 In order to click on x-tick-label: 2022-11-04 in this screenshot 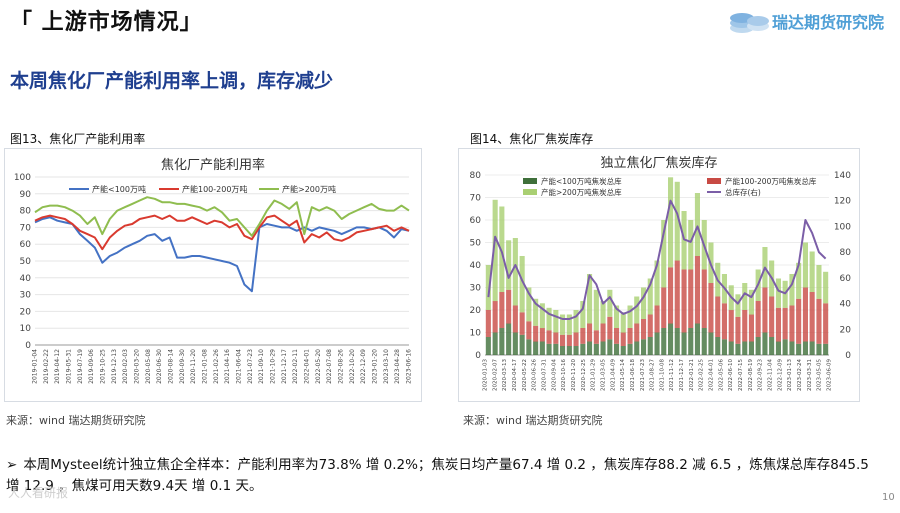, I will do `click(771, 375)`.